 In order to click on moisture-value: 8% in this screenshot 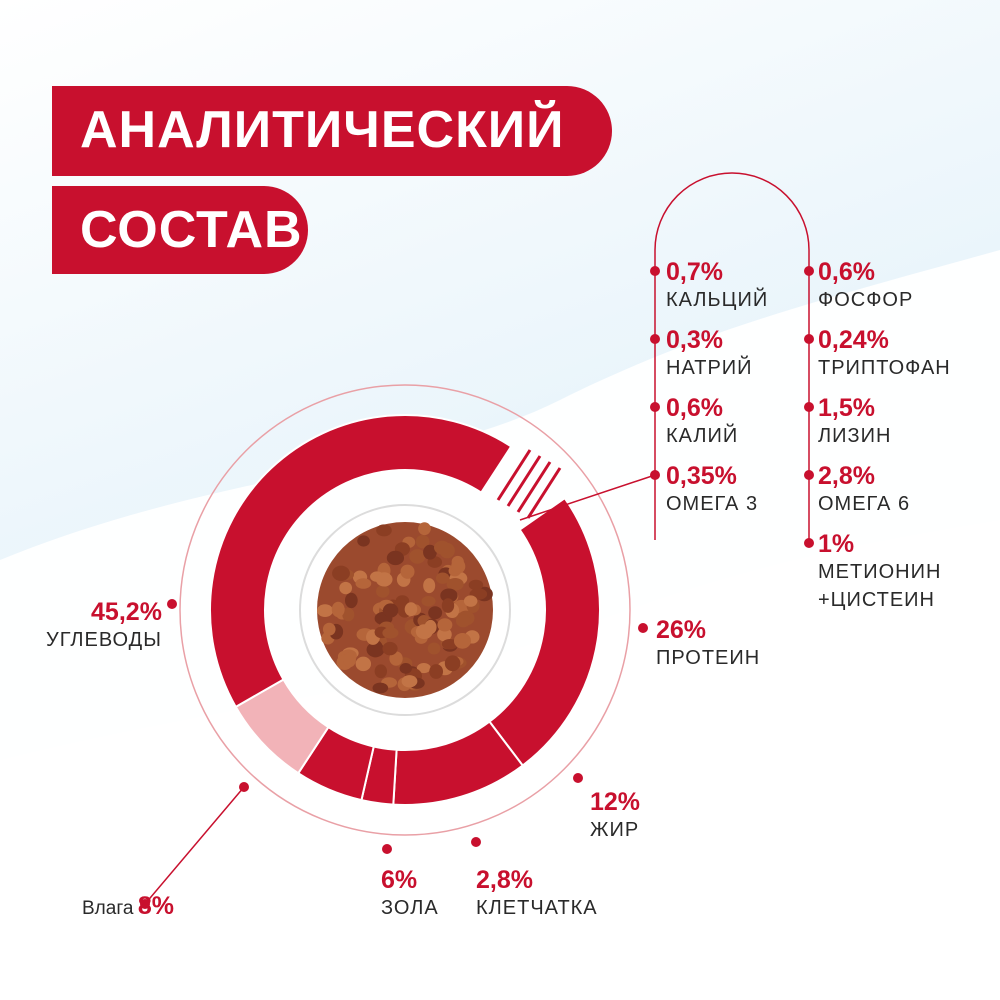, I will do `click(155, 906)`.